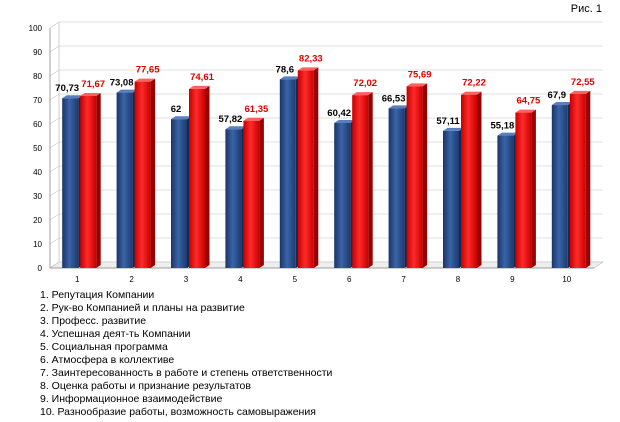 Image resolution: width=620 pixels, height=422 pixels. Describe the element at coordinates (186, 279) in the screenshot. I see `x-tick-label: 3` at that location.